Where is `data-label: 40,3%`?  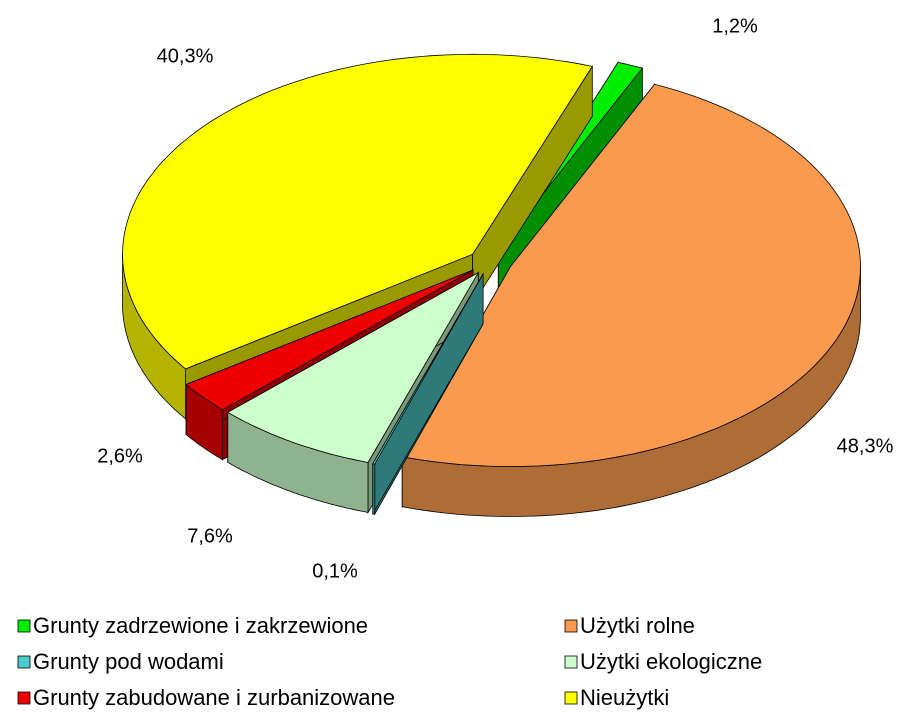 data-label: 40,3% is located at coordinates (185, 56).